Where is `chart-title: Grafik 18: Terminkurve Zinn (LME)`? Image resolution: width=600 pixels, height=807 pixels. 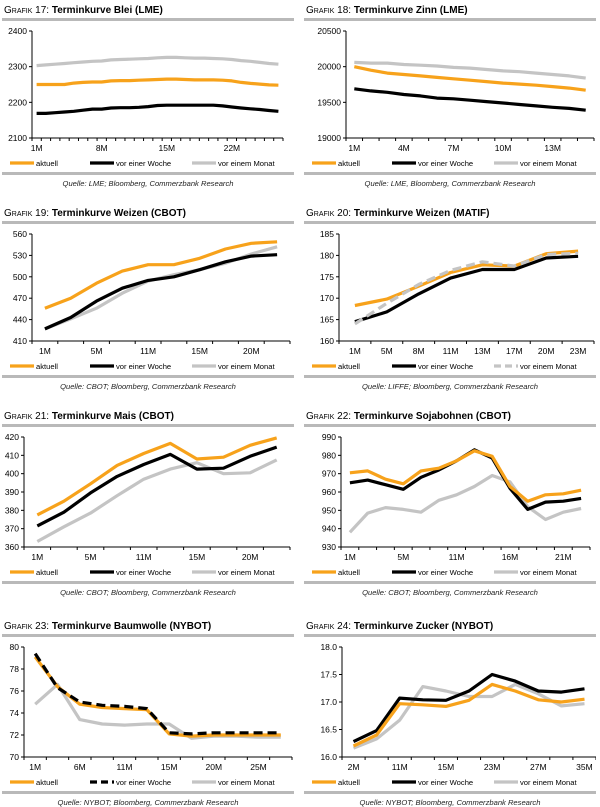 chart-title: Grafik 18: Terminkurve Zinn (LME) is located at coordinates (450, 10).